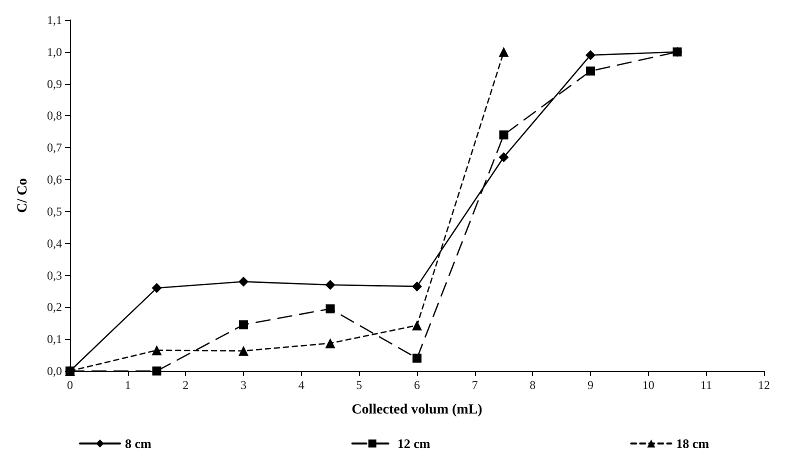 Image resolution: width=788 pixels, height=471 pixels. I want to click on x-tick-label: 12, so click(764, 385).